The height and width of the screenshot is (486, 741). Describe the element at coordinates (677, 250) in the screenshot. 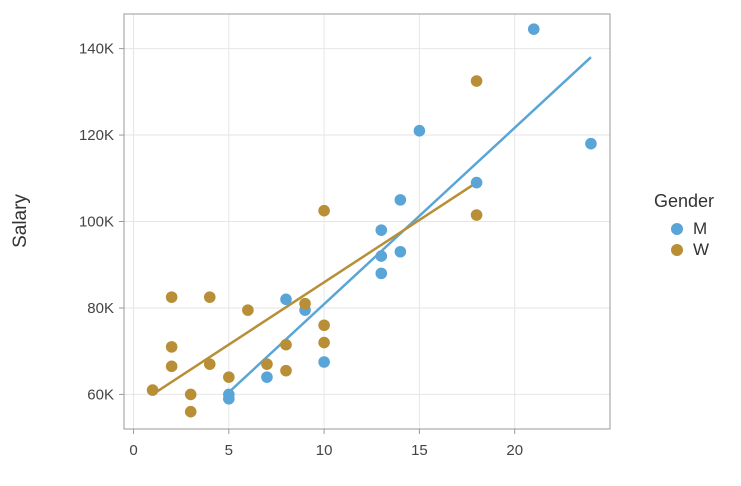

I see `legend-marker-w` at that location.